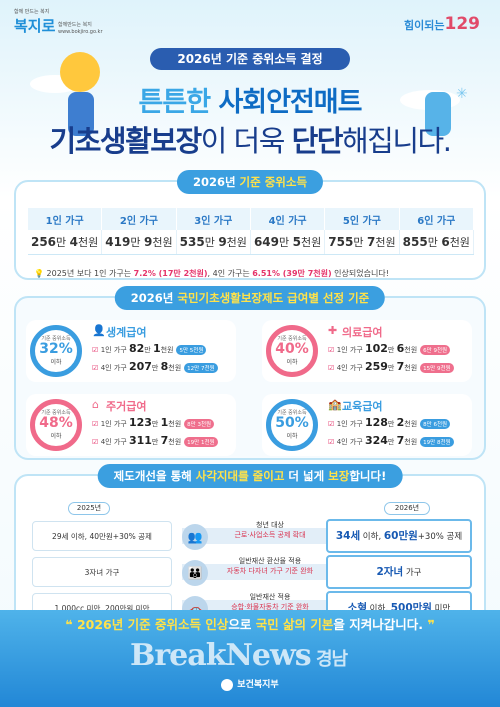 Image resolution: width=500 pixels, height=707 pixels. Describe the element at coordinates (89, 508) in the screenshot. I see `year-2025-label: 2025년` at that location.